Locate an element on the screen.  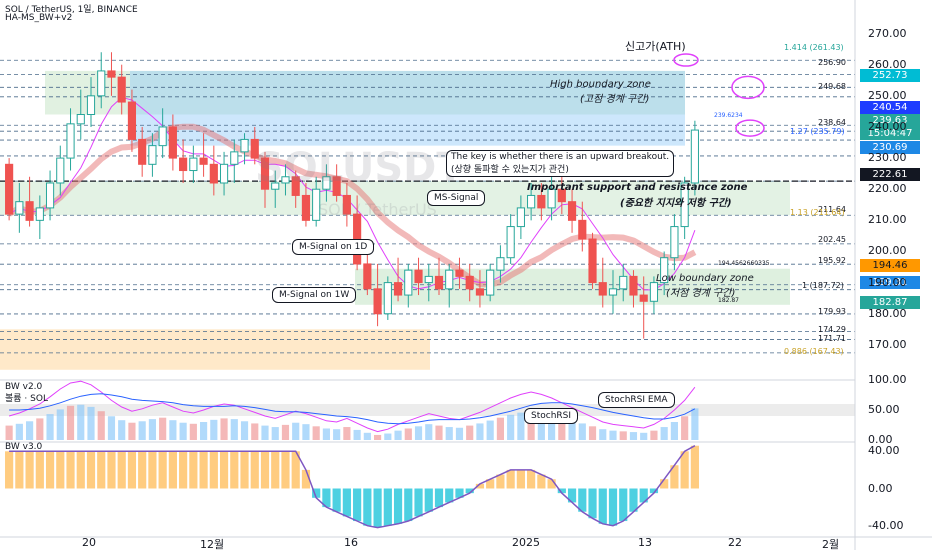
time-tick-label: 20 is located at coordinates (89, 542).